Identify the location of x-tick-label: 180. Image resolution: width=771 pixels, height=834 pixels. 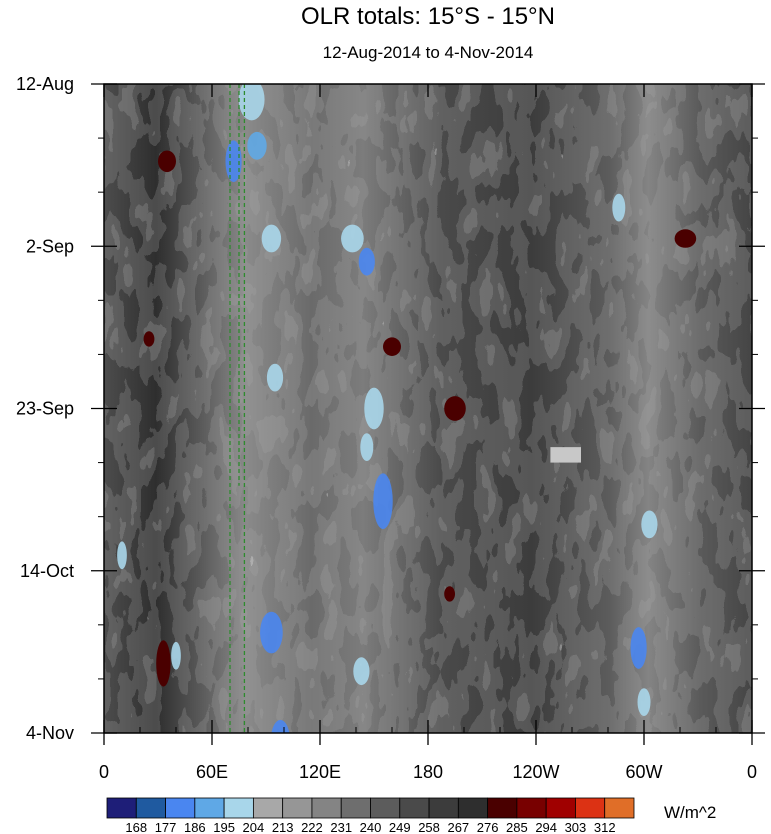
(428, 772).